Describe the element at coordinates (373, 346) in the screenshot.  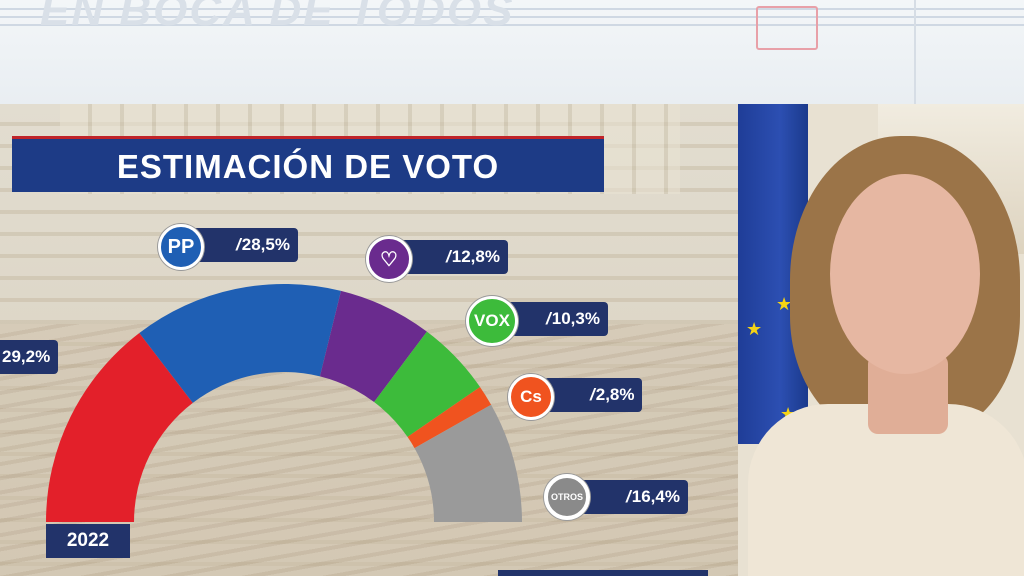
I see `arc-segment-up` at that location.